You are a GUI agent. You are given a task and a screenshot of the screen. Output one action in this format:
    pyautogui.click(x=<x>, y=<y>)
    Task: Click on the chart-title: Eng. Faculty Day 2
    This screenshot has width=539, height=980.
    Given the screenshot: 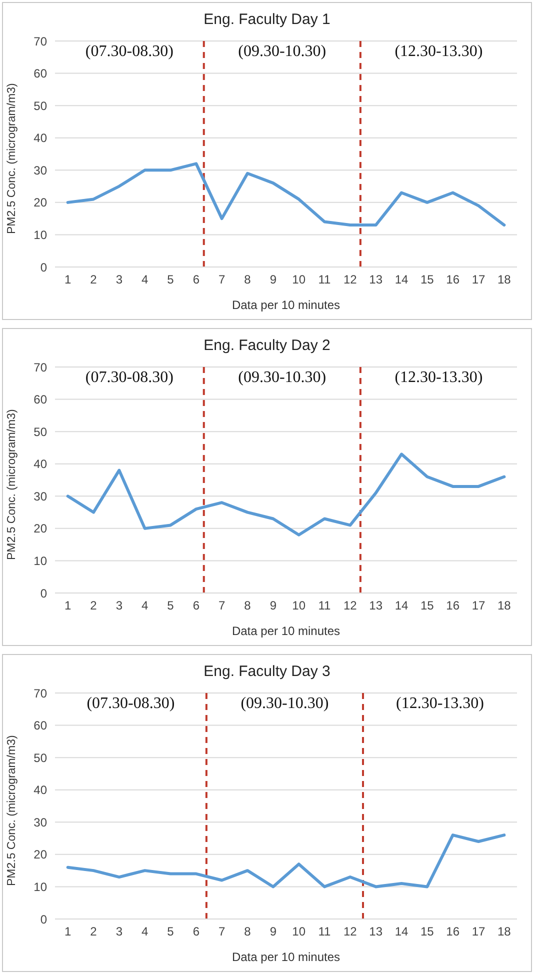 What is the action you would take?
    pyautogui.click(x=267, y=346)
    